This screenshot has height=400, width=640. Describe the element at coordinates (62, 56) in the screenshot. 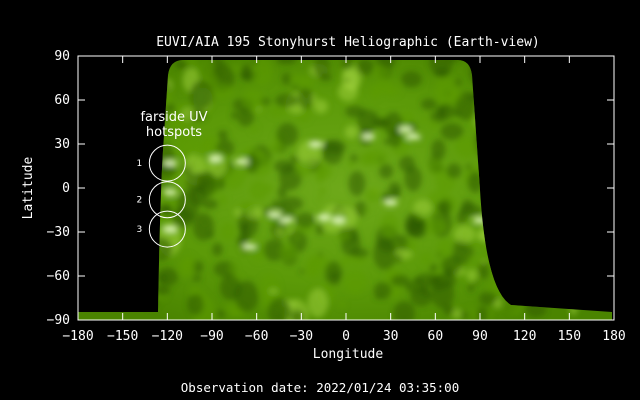

I see `y-tick-label: 90` at that location.